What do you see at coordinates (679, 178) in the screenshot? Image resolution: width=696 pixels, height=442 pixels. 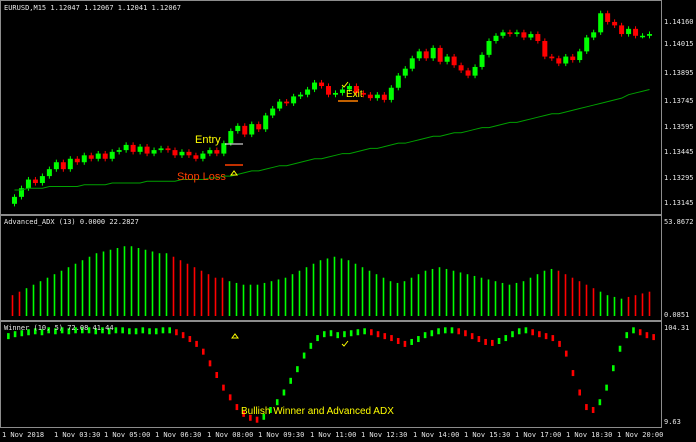 I see `price-tick: 1.13295` at bounding box center [679, 178].